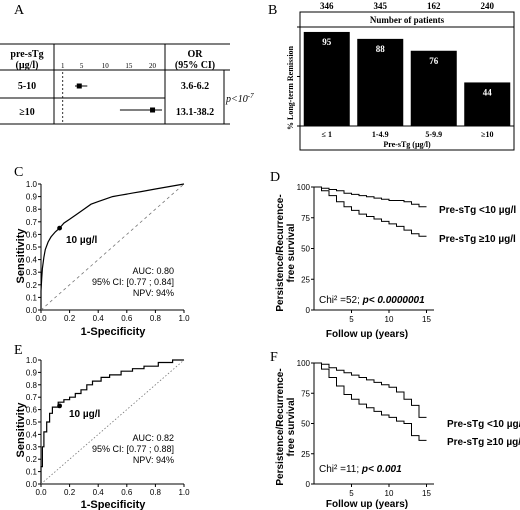 This screenshot has width=520, height=510. Describe the element at coordinates (426, 319) in the screenshot. I see `km-x-tick-label: 15` at that location.